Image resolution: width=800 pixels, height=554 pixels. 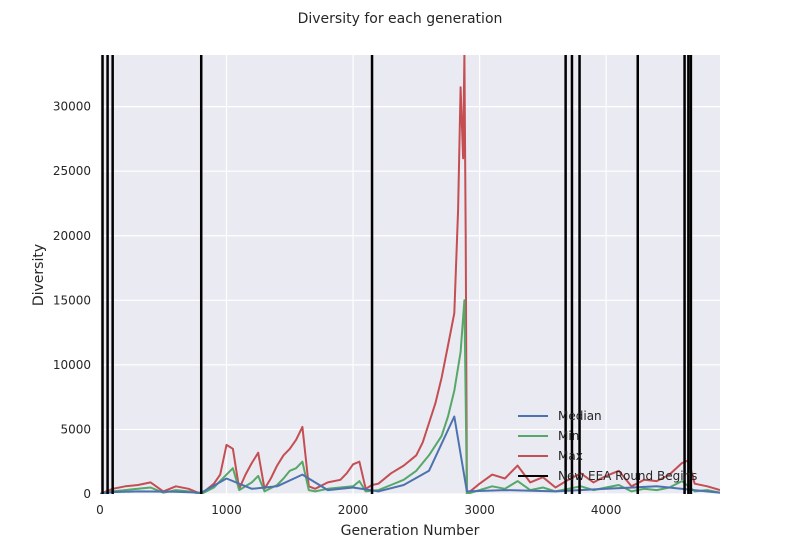 What do you see at coordinates (72, 300) in the screenshot?
I see `y-tick-label: 15000` at bounding box center [72, 300].